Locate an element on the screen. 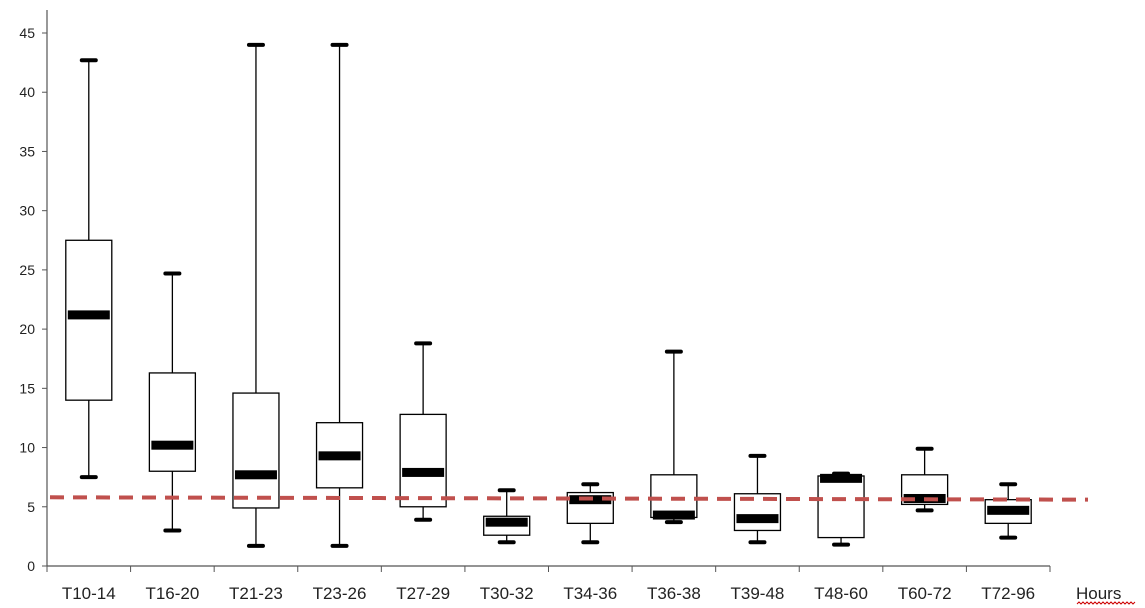 This screenshot has height=608, width=1145. y-tick-label: 20 is located at coordinates (27, 329).